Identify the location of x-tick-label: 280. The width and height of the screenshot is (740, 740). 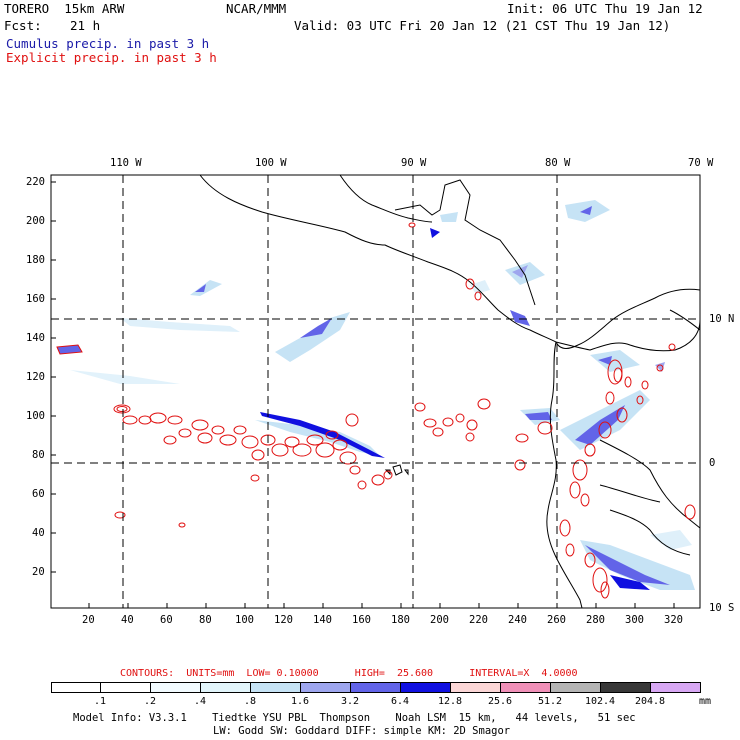
(595, 620).